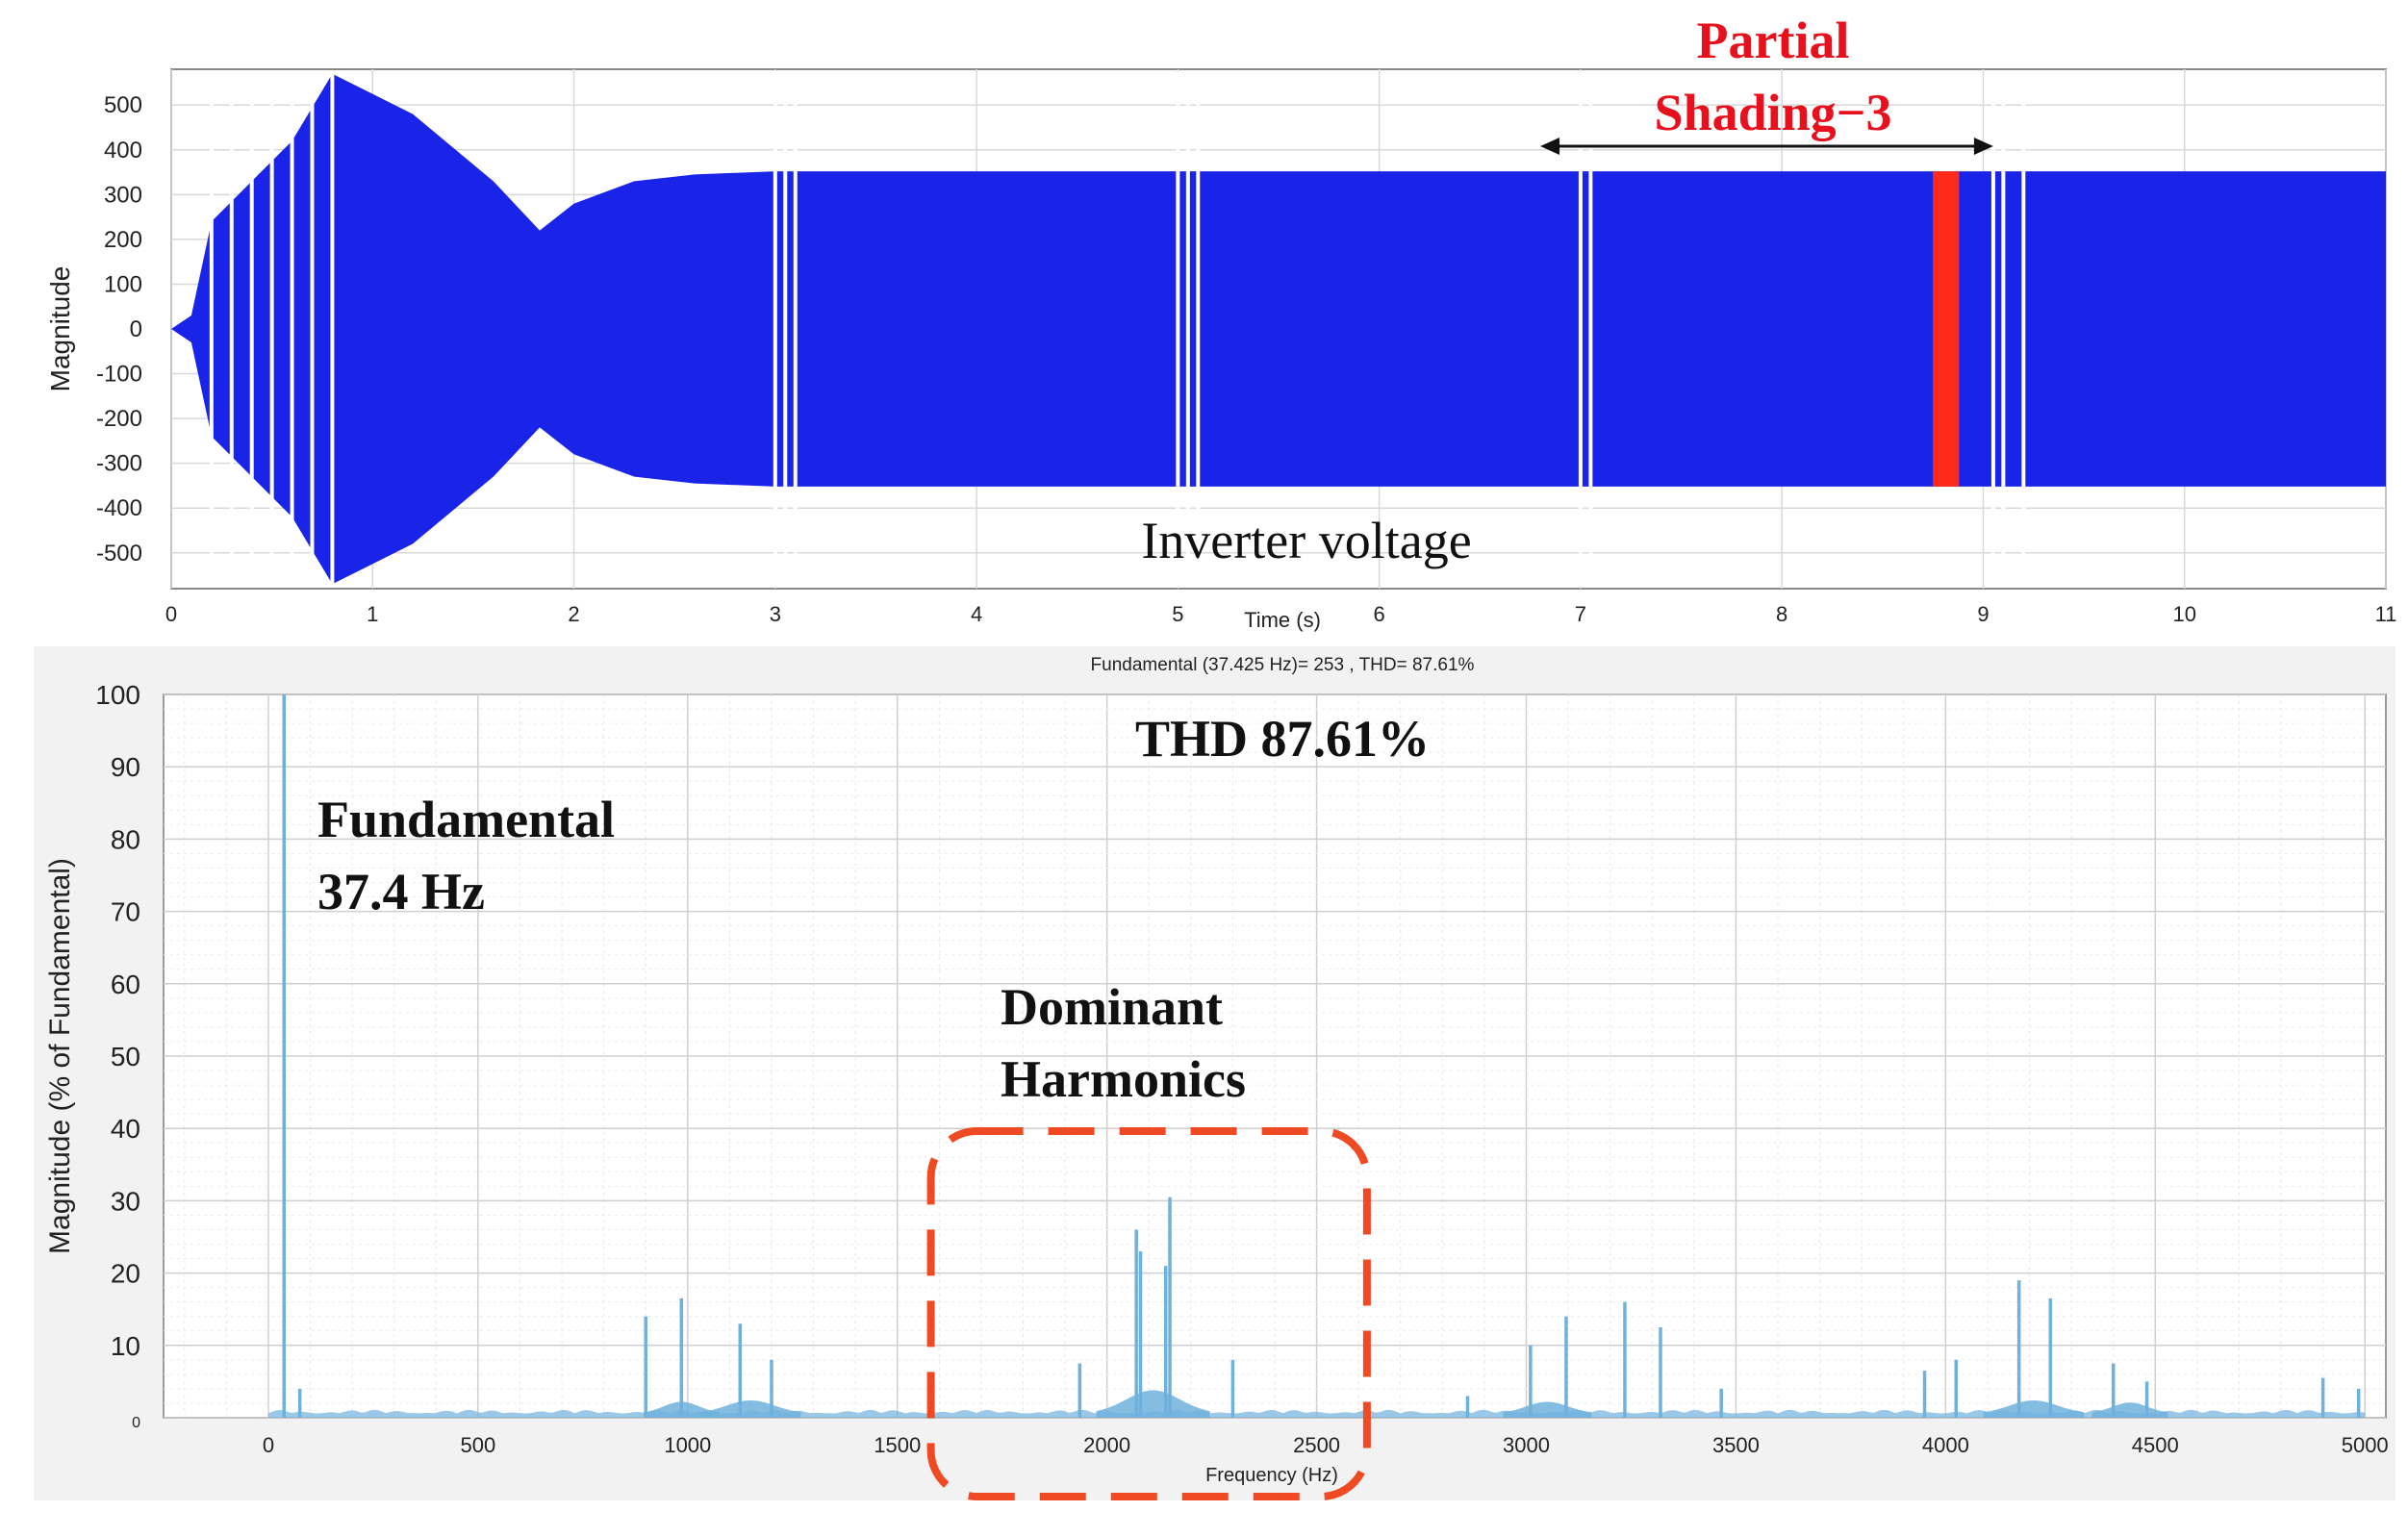  I want to click on shading-band-rect, so click(1946, 329).